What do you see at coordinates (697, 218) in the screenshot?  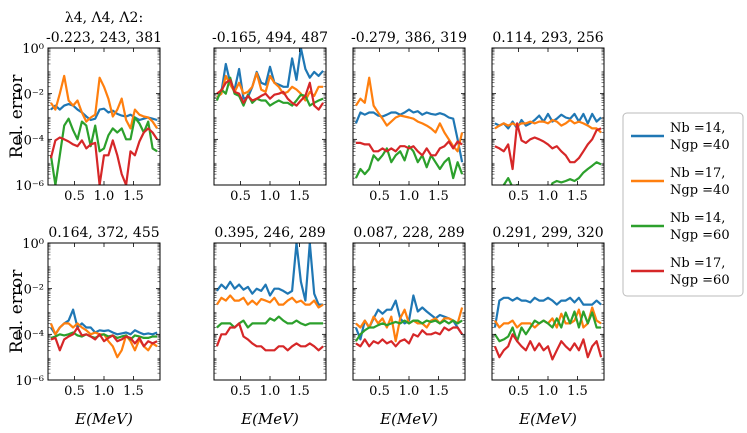 I see `legend-label-3: Nb =14,` at bounding box center [697, 218].